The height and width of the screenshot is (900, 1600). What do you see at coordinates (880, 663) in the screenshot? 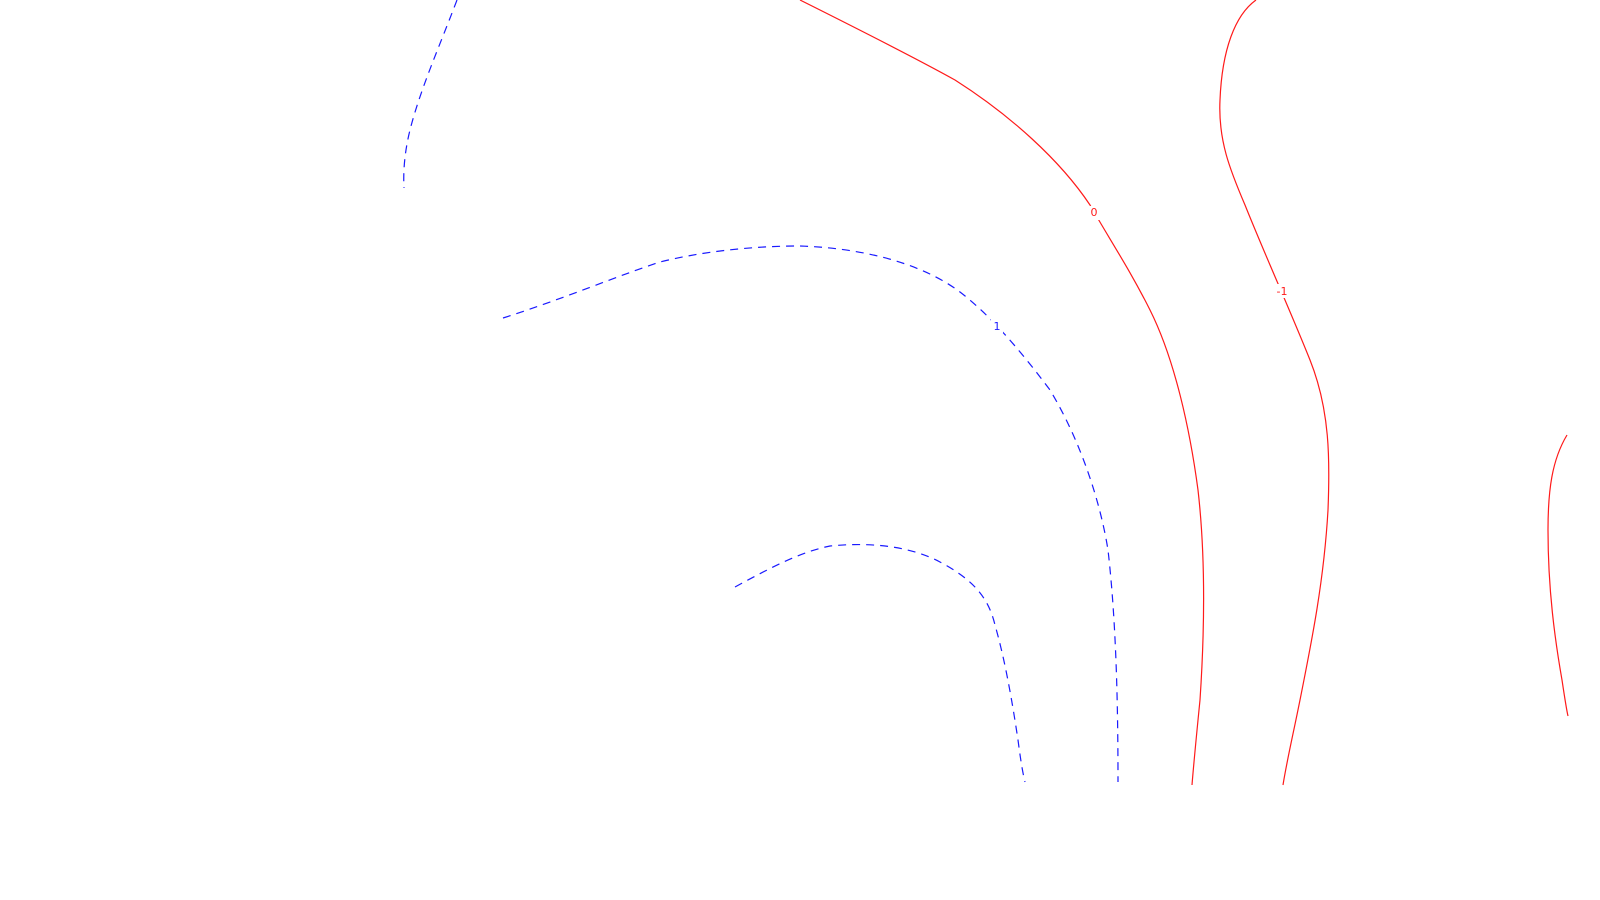
I see `contour-line-positive-inner` at bounding box center [880, 663].